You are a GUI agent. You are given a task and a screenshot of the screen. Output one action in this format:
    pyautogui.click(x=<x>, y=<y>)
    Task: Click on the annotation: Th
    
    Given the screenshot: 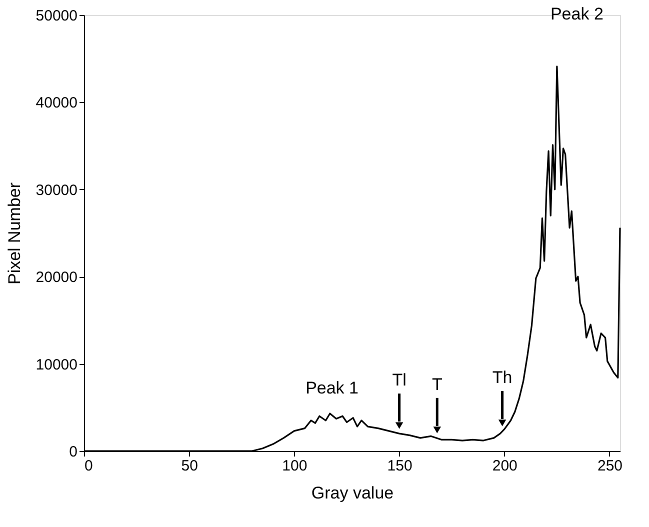 What is the action you would take?
    pyautogui.click(x=502, y=377)
    